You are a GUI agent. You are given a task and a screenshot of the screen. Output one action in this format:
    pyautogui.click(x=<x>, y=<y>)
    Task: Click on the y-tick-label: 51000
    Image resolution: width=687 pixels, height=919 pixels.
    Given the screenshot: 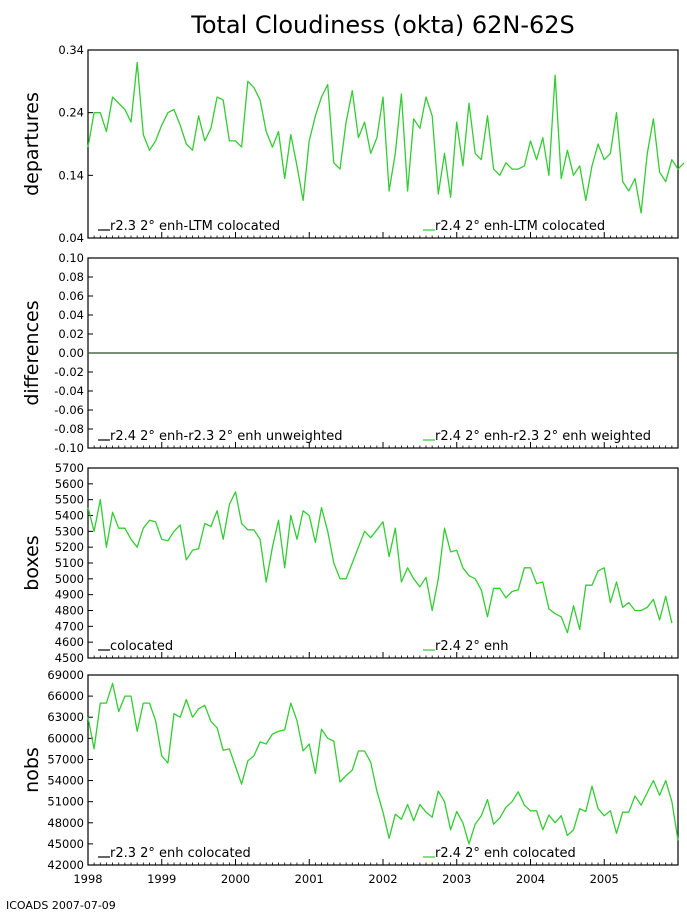 What is the action you would take?
    pyautogui.click(x=65, y=802)
    